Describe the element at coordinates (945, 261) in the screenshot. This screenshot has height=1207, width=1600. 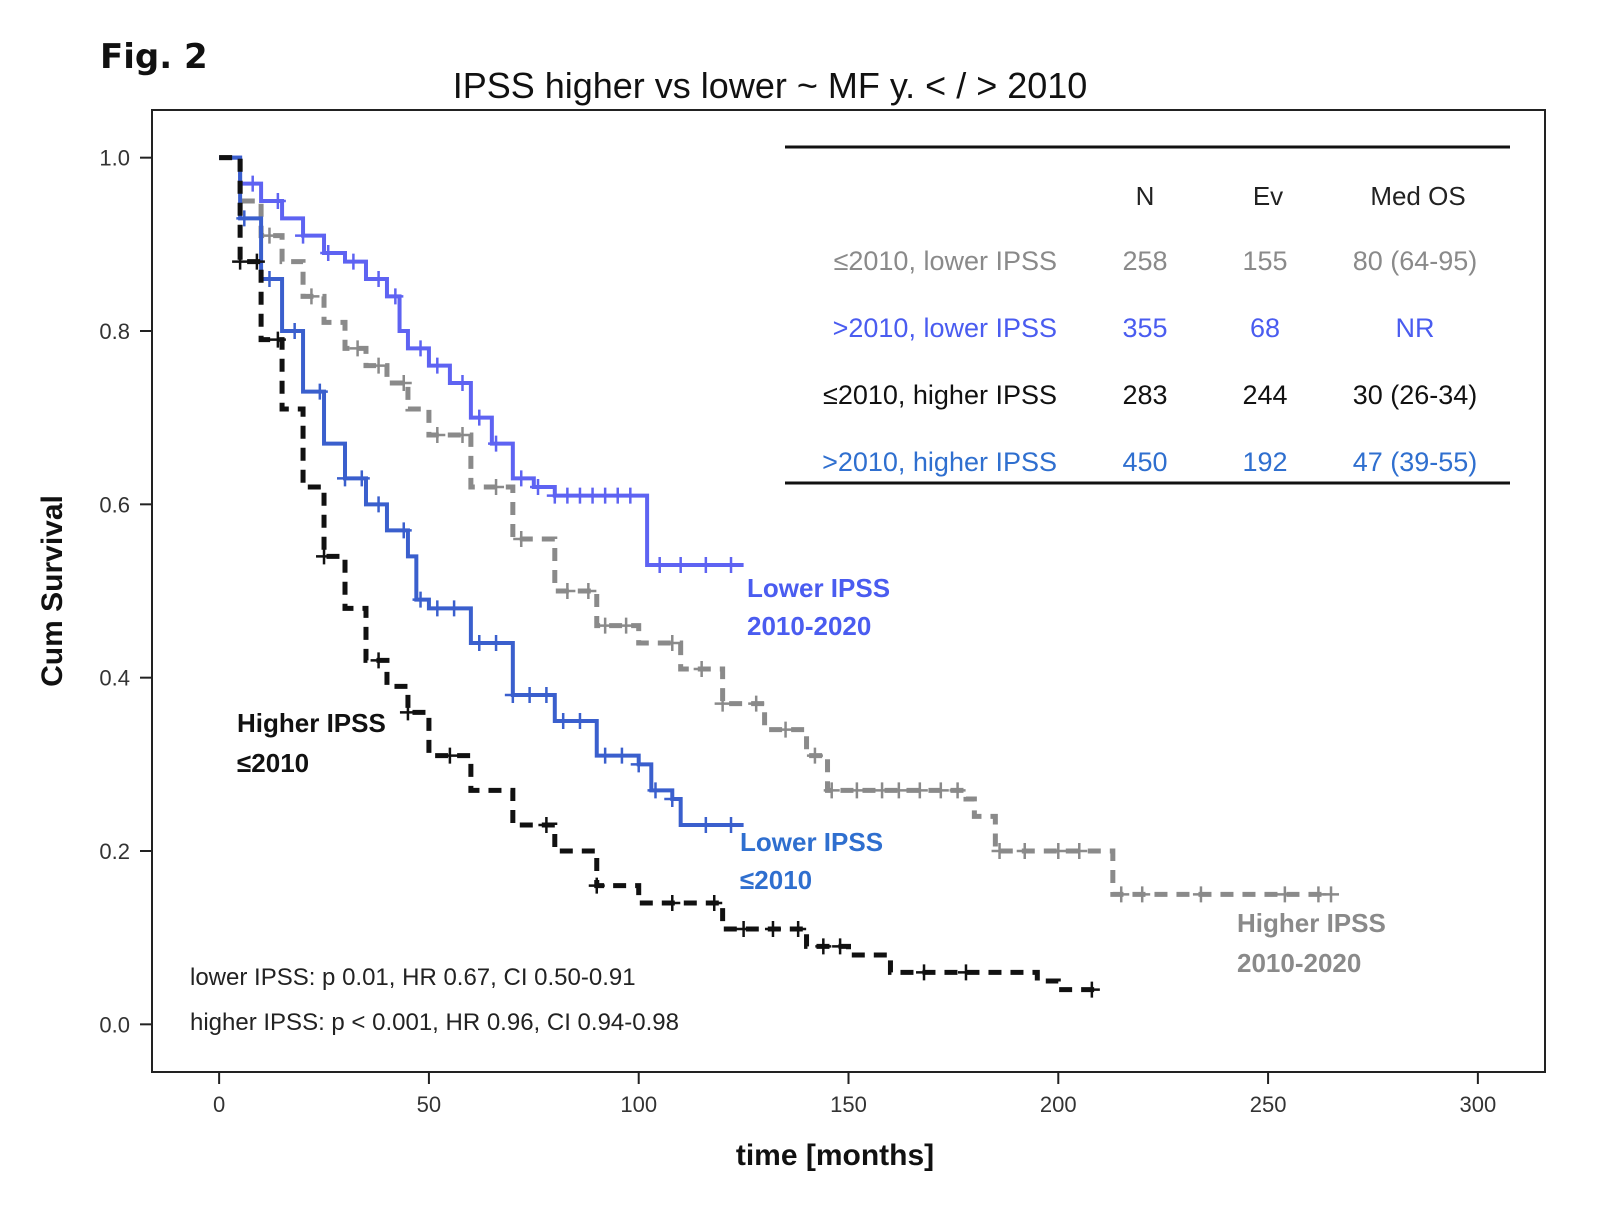
I see `table-row-label: ≤2010, lower IPSS` at that location.